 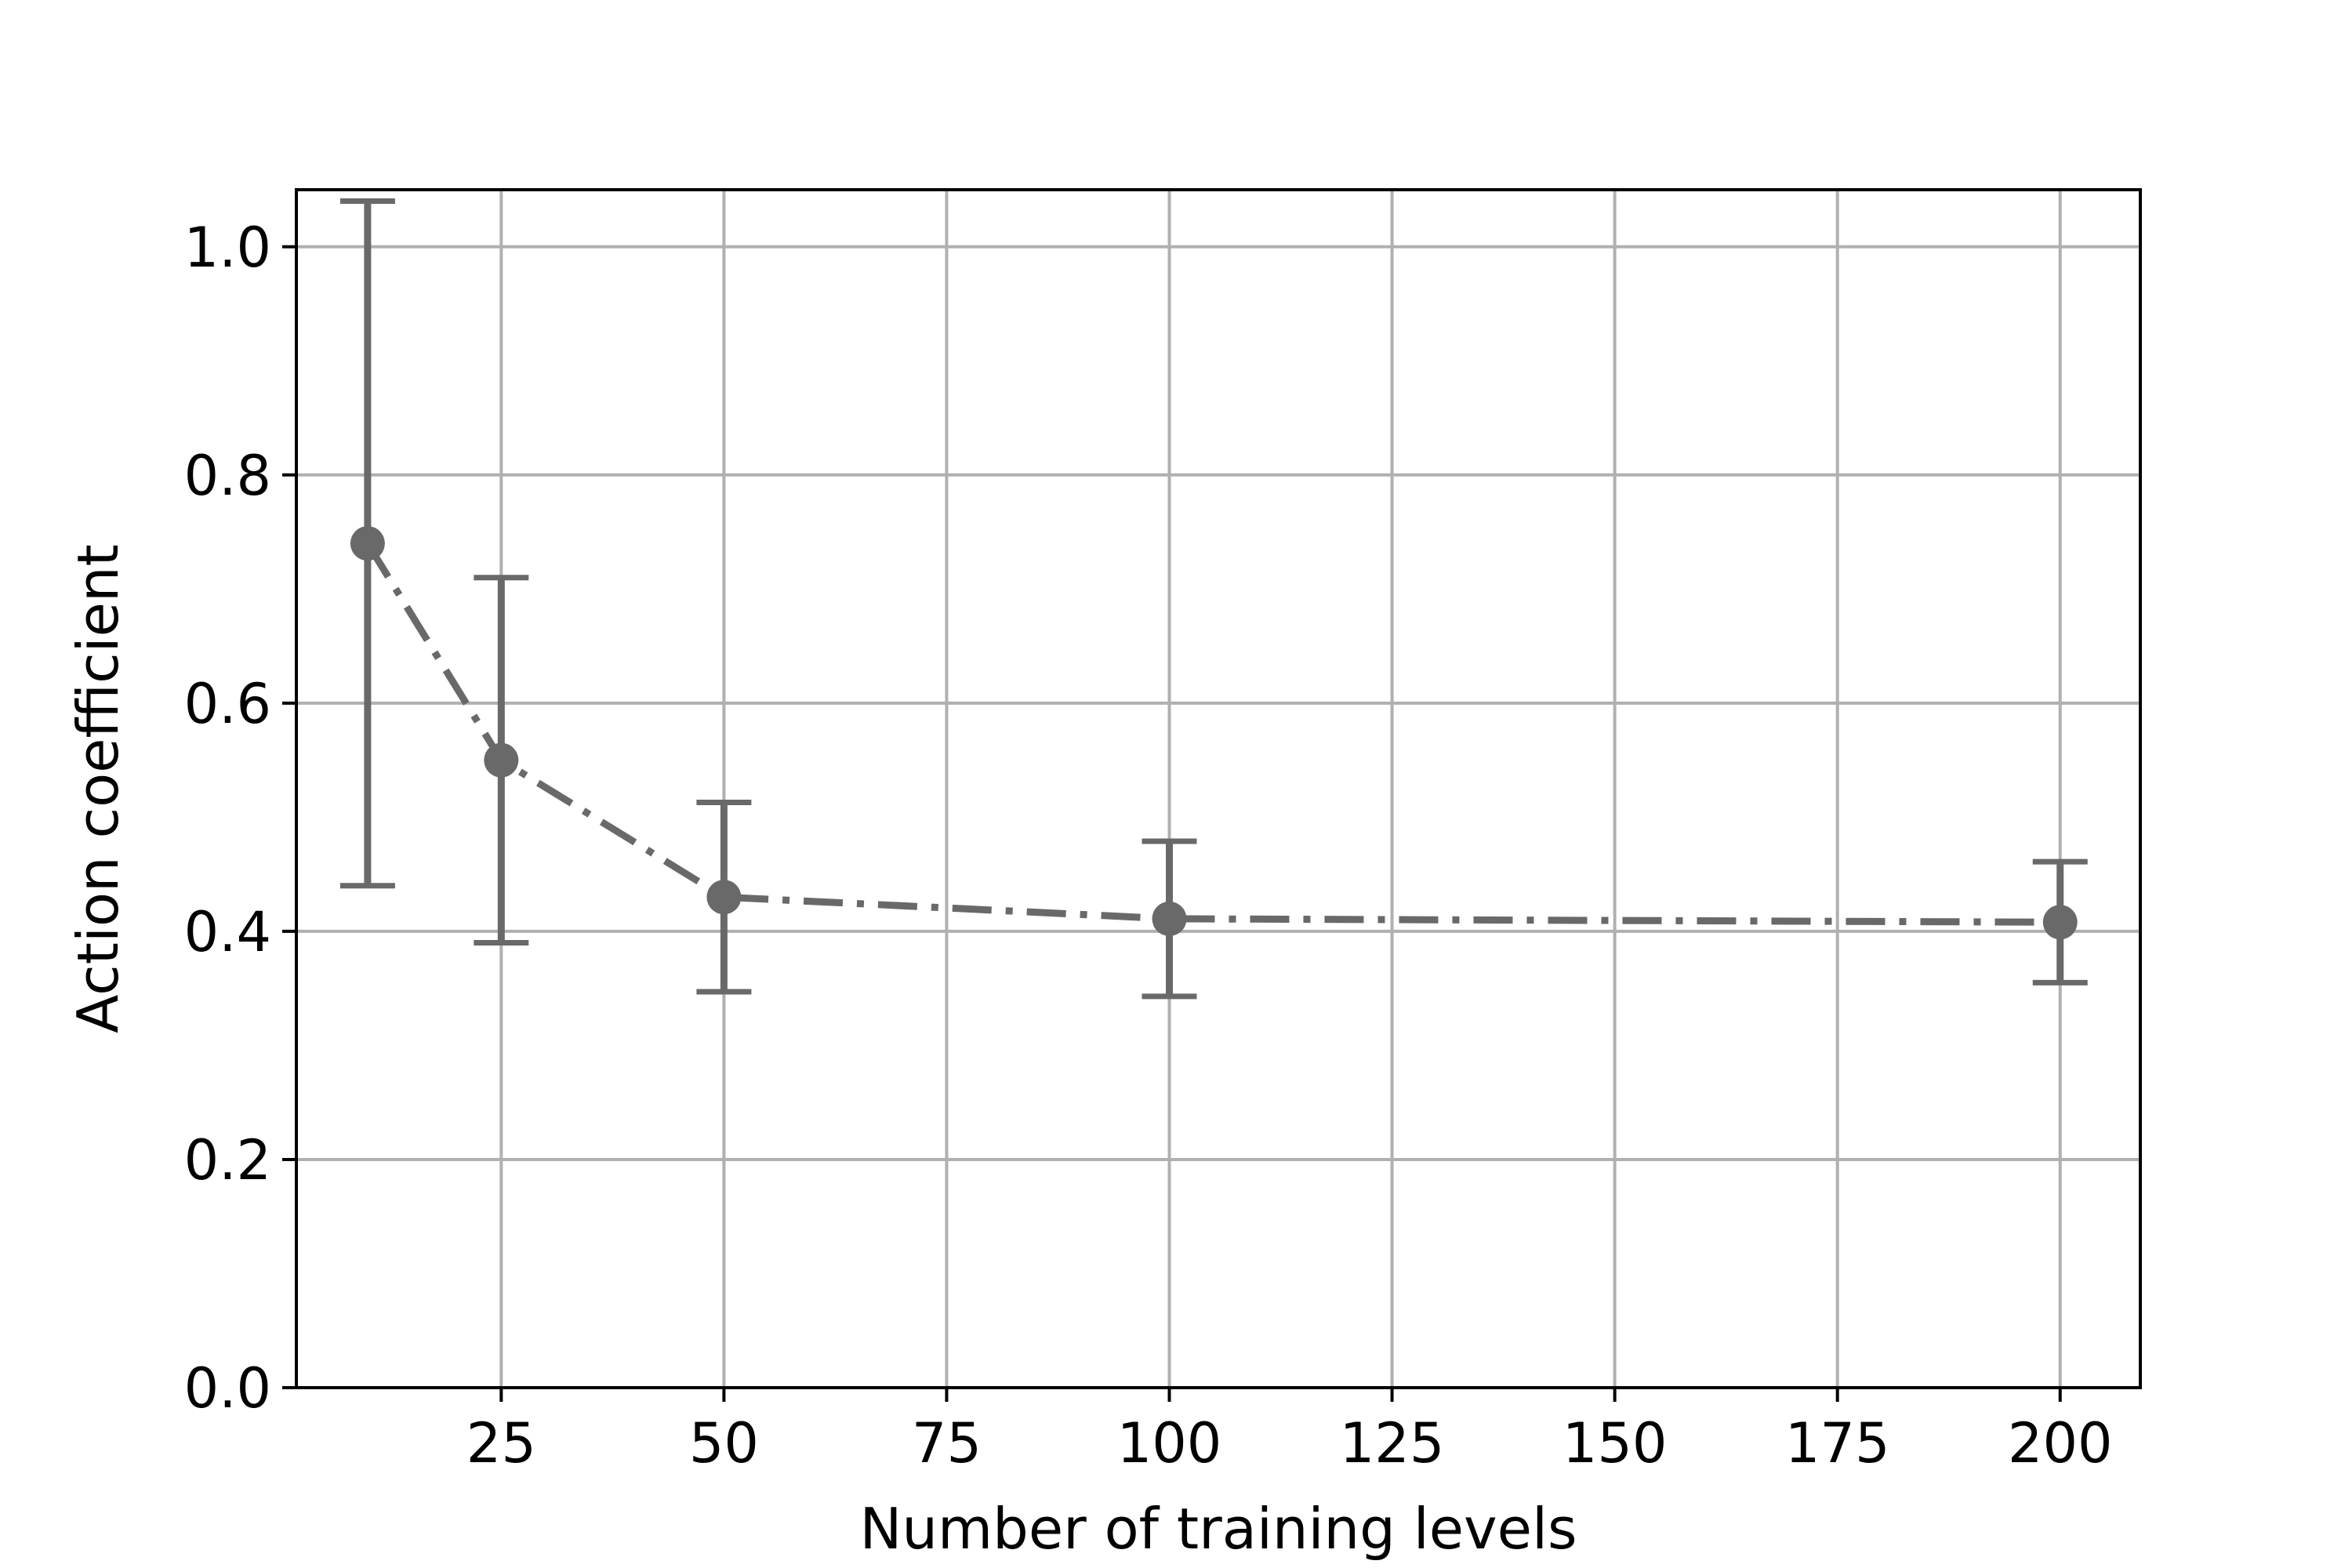 What do you see at coordinates (947, 1443) in the screenshot?
I see `x-tick-label: 75` at bounding box center [947, 1443].